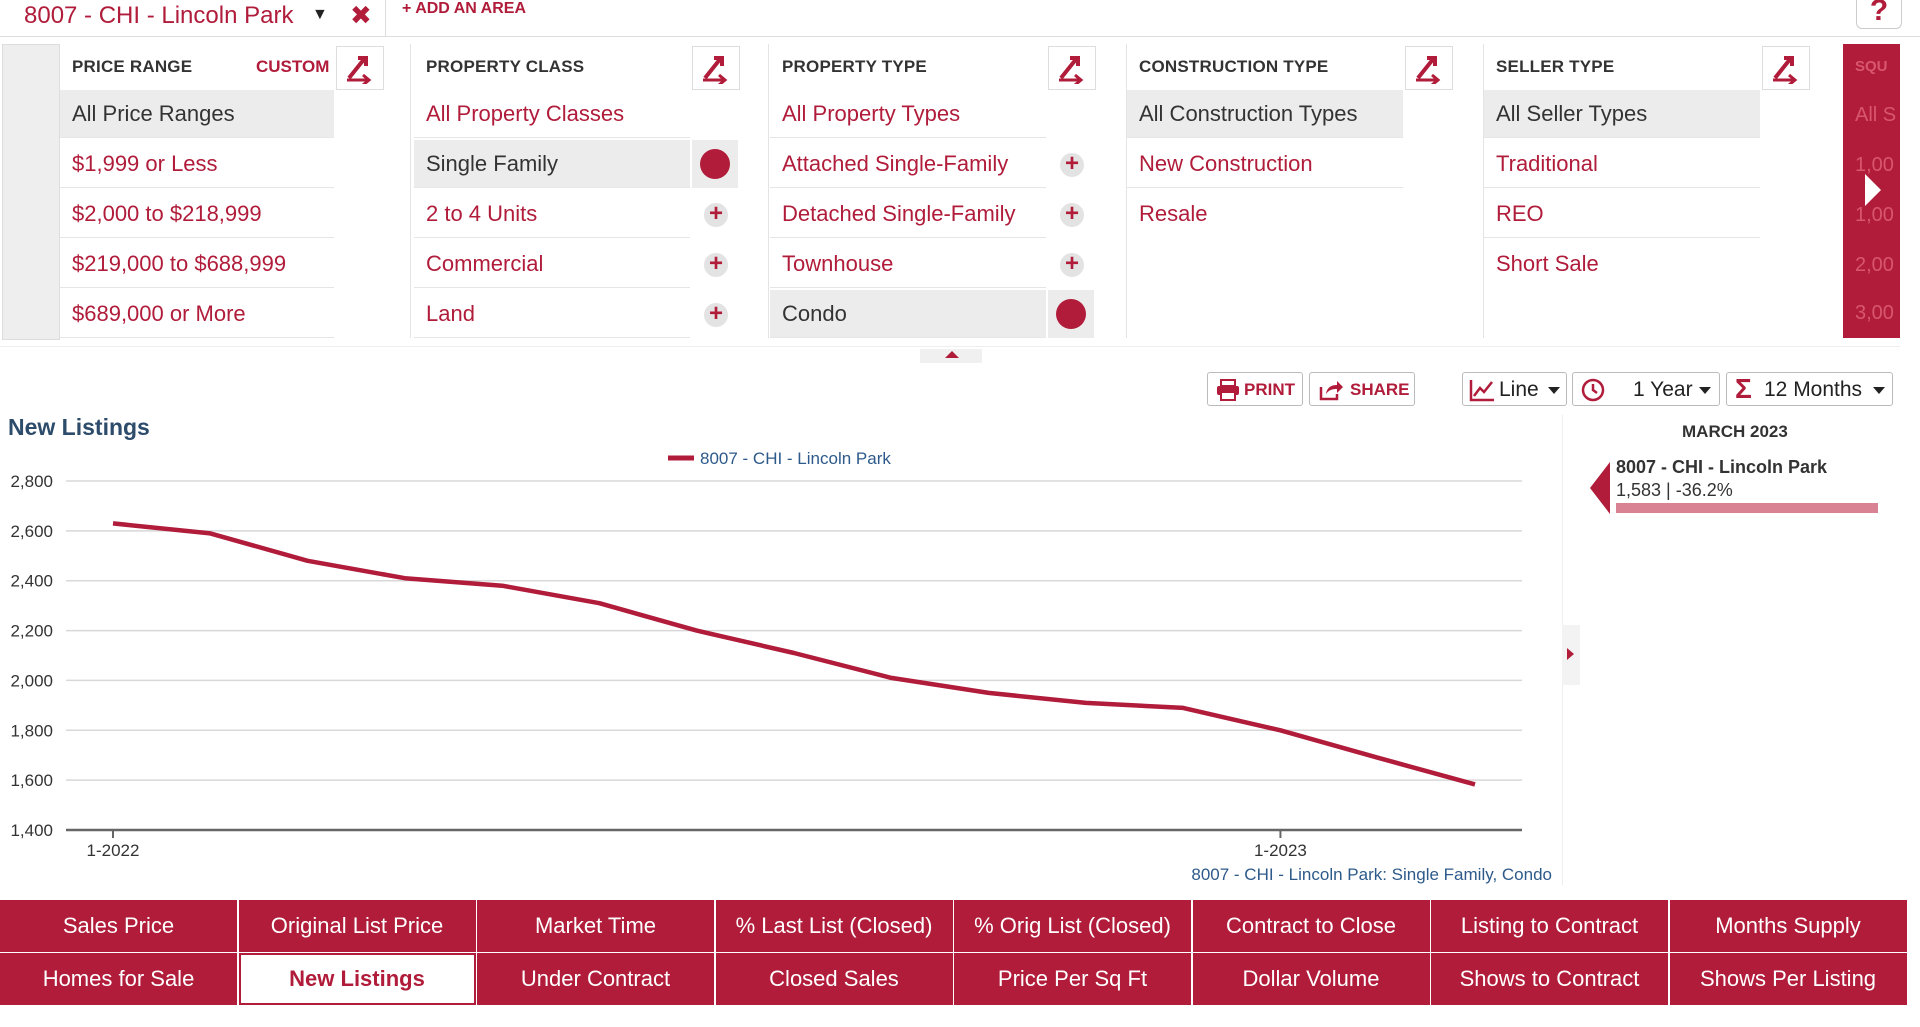 The image size is (1920, 1027). What do you see at coordinates (197, 214) in the screenshot?
I see `filter-option: $2,000 to $218,999` at bounding box center [197, 214].